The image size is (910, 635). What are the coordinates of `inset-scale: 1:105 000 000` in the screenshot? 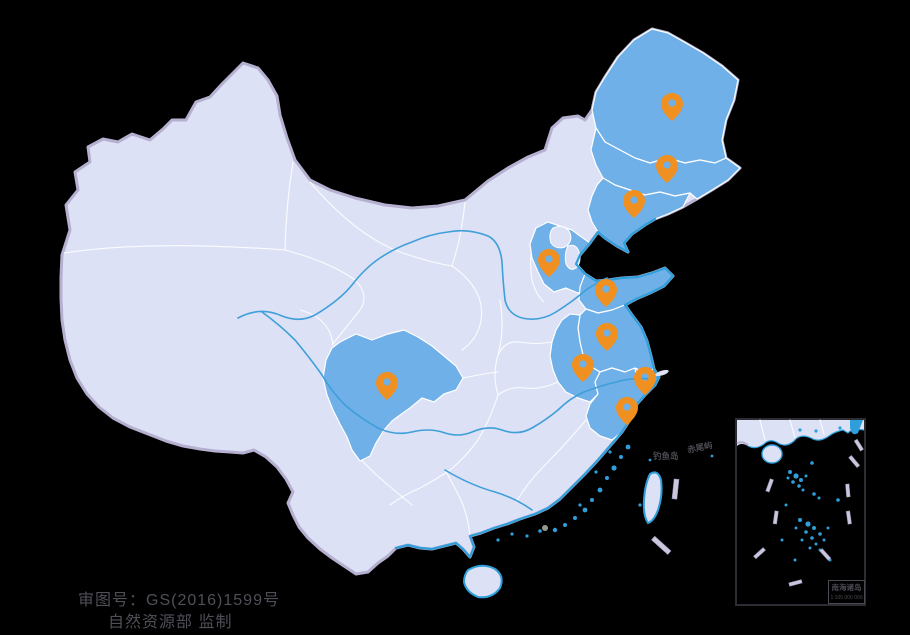 It's located at (847, 598).